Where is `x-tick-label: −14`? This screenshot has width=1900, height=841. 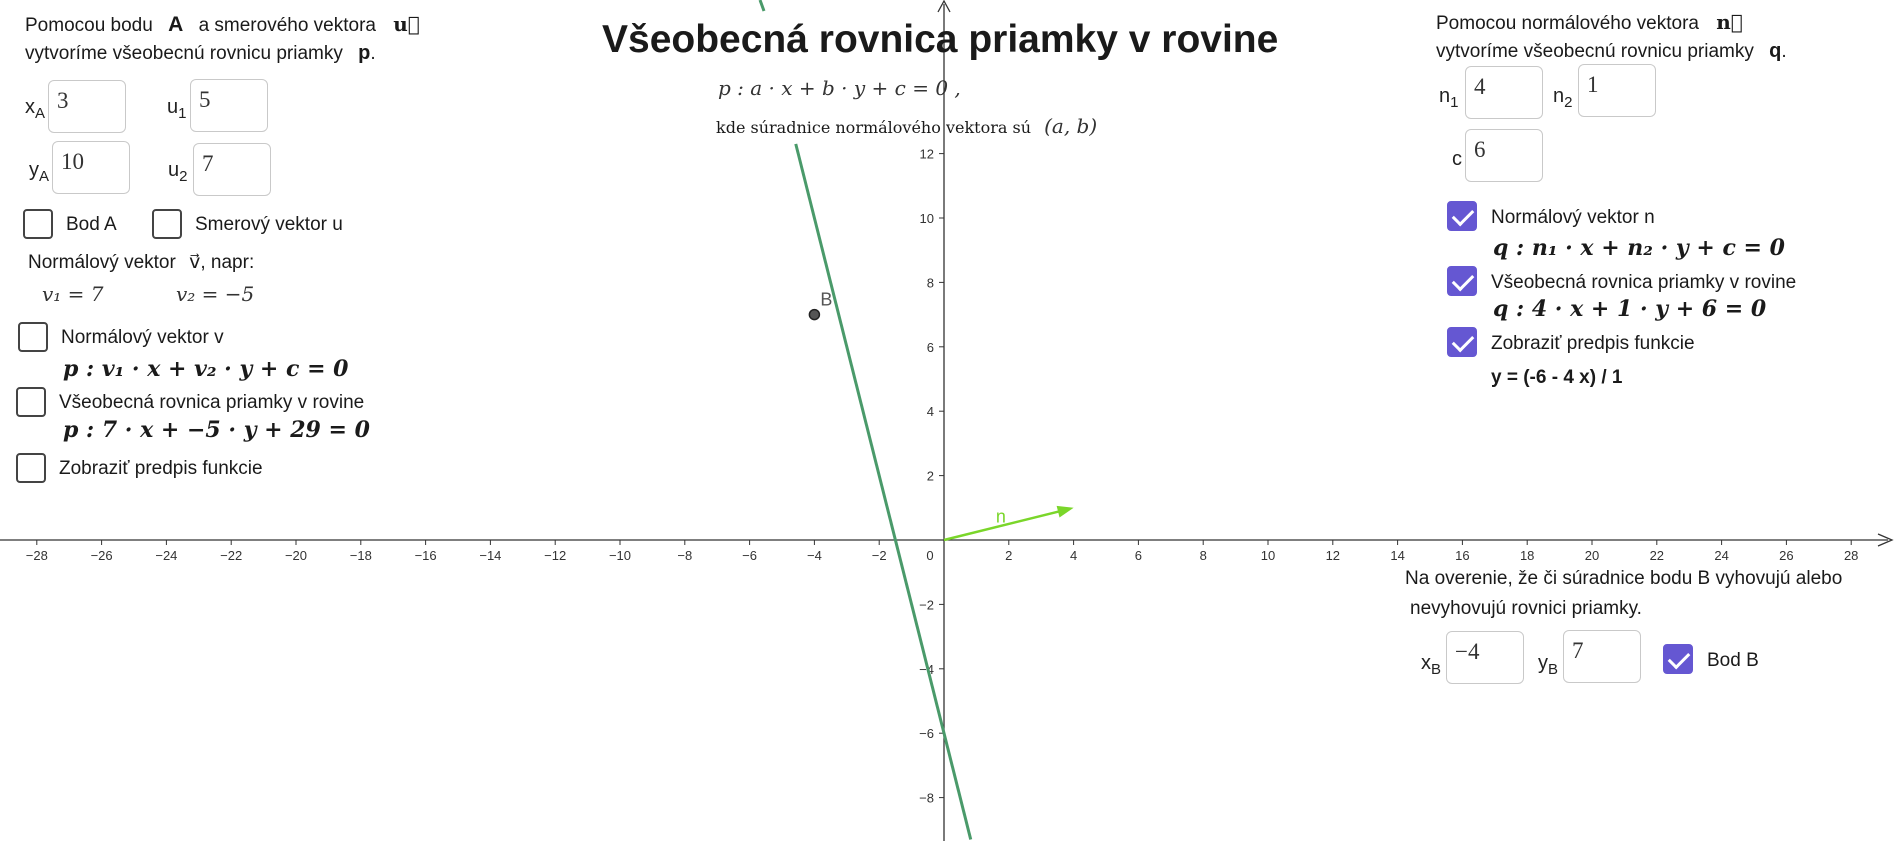
x-tick-label: −14 is located at coordinates (490, 555).